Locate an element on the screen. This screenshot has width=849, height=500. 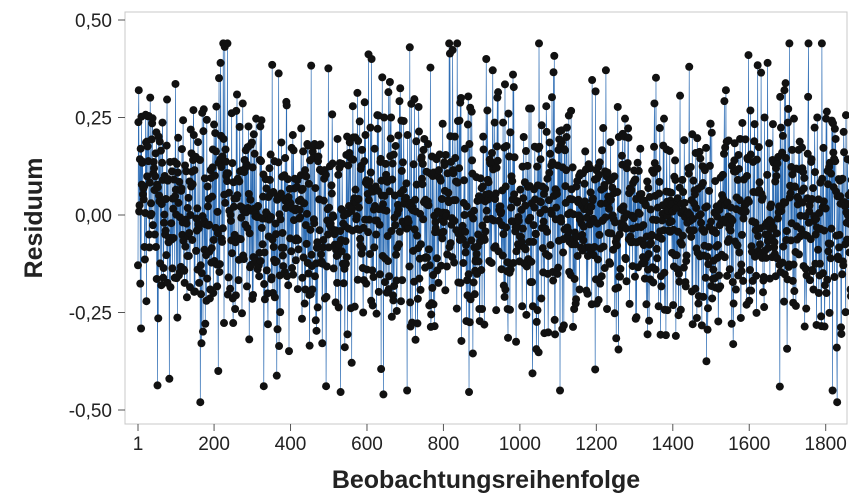
y-tick-label: 0,50 is located at coordinates (93, 21).